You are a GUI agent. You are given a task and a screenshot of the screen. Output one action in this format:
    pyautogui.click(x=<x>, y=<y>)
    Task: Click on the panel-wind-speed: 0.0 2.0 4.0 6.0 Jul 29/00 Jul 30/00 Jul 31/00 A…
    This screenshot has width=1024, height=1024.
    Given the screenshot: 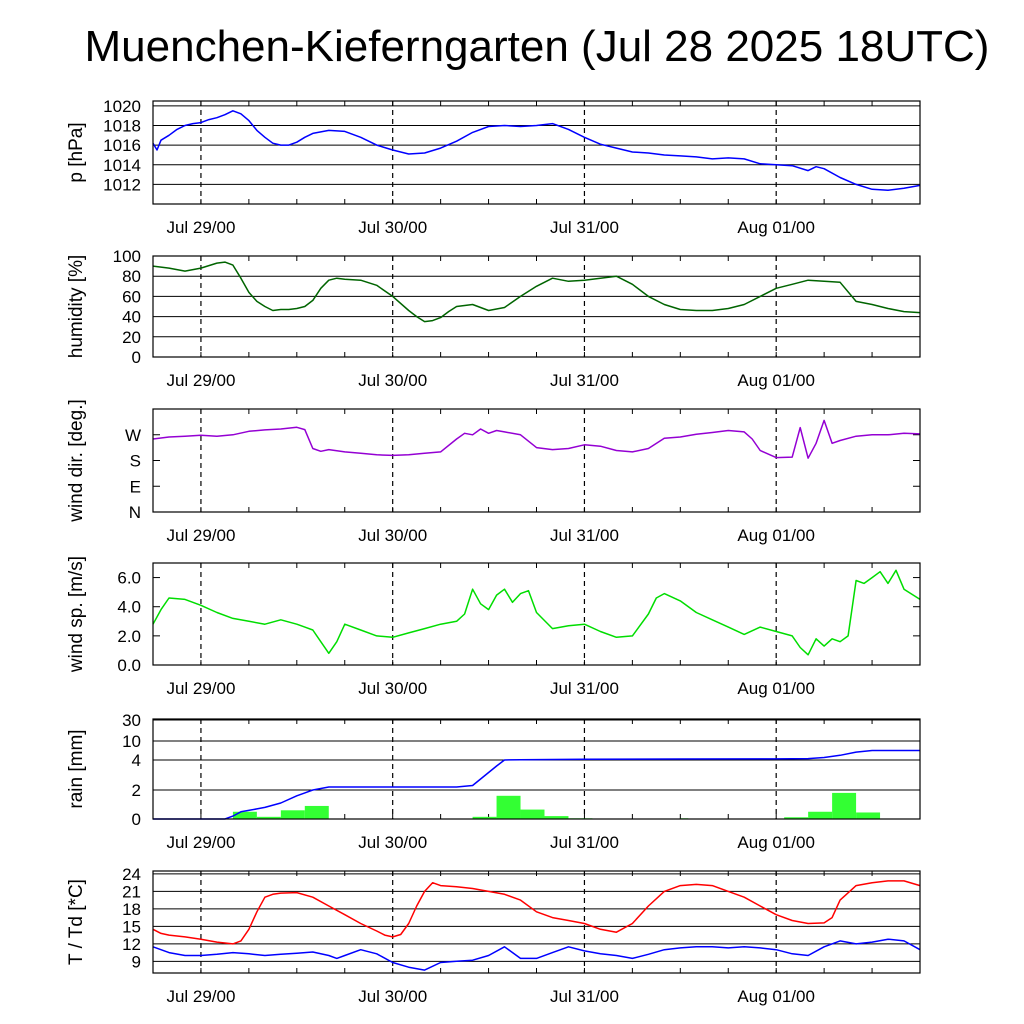 What is the action you would take?
    pyautogui.click(x=493, y=627)
    